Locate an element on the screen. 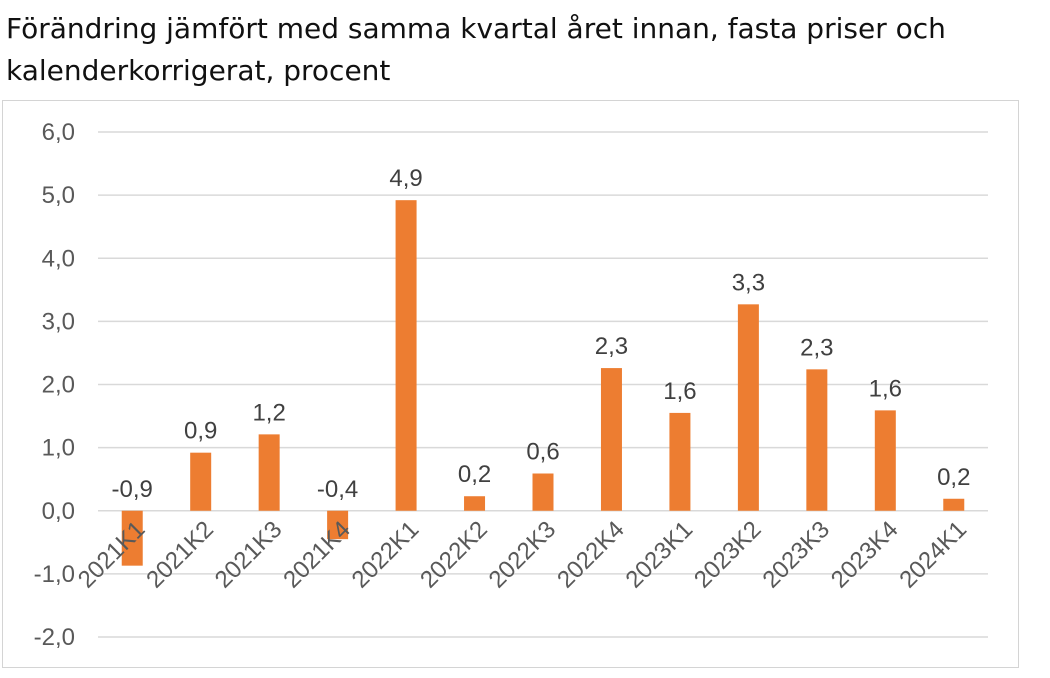 This screenshot has width=1050, height=678. x-tick-label: 2021K3 is located at coordinates (249, 555).